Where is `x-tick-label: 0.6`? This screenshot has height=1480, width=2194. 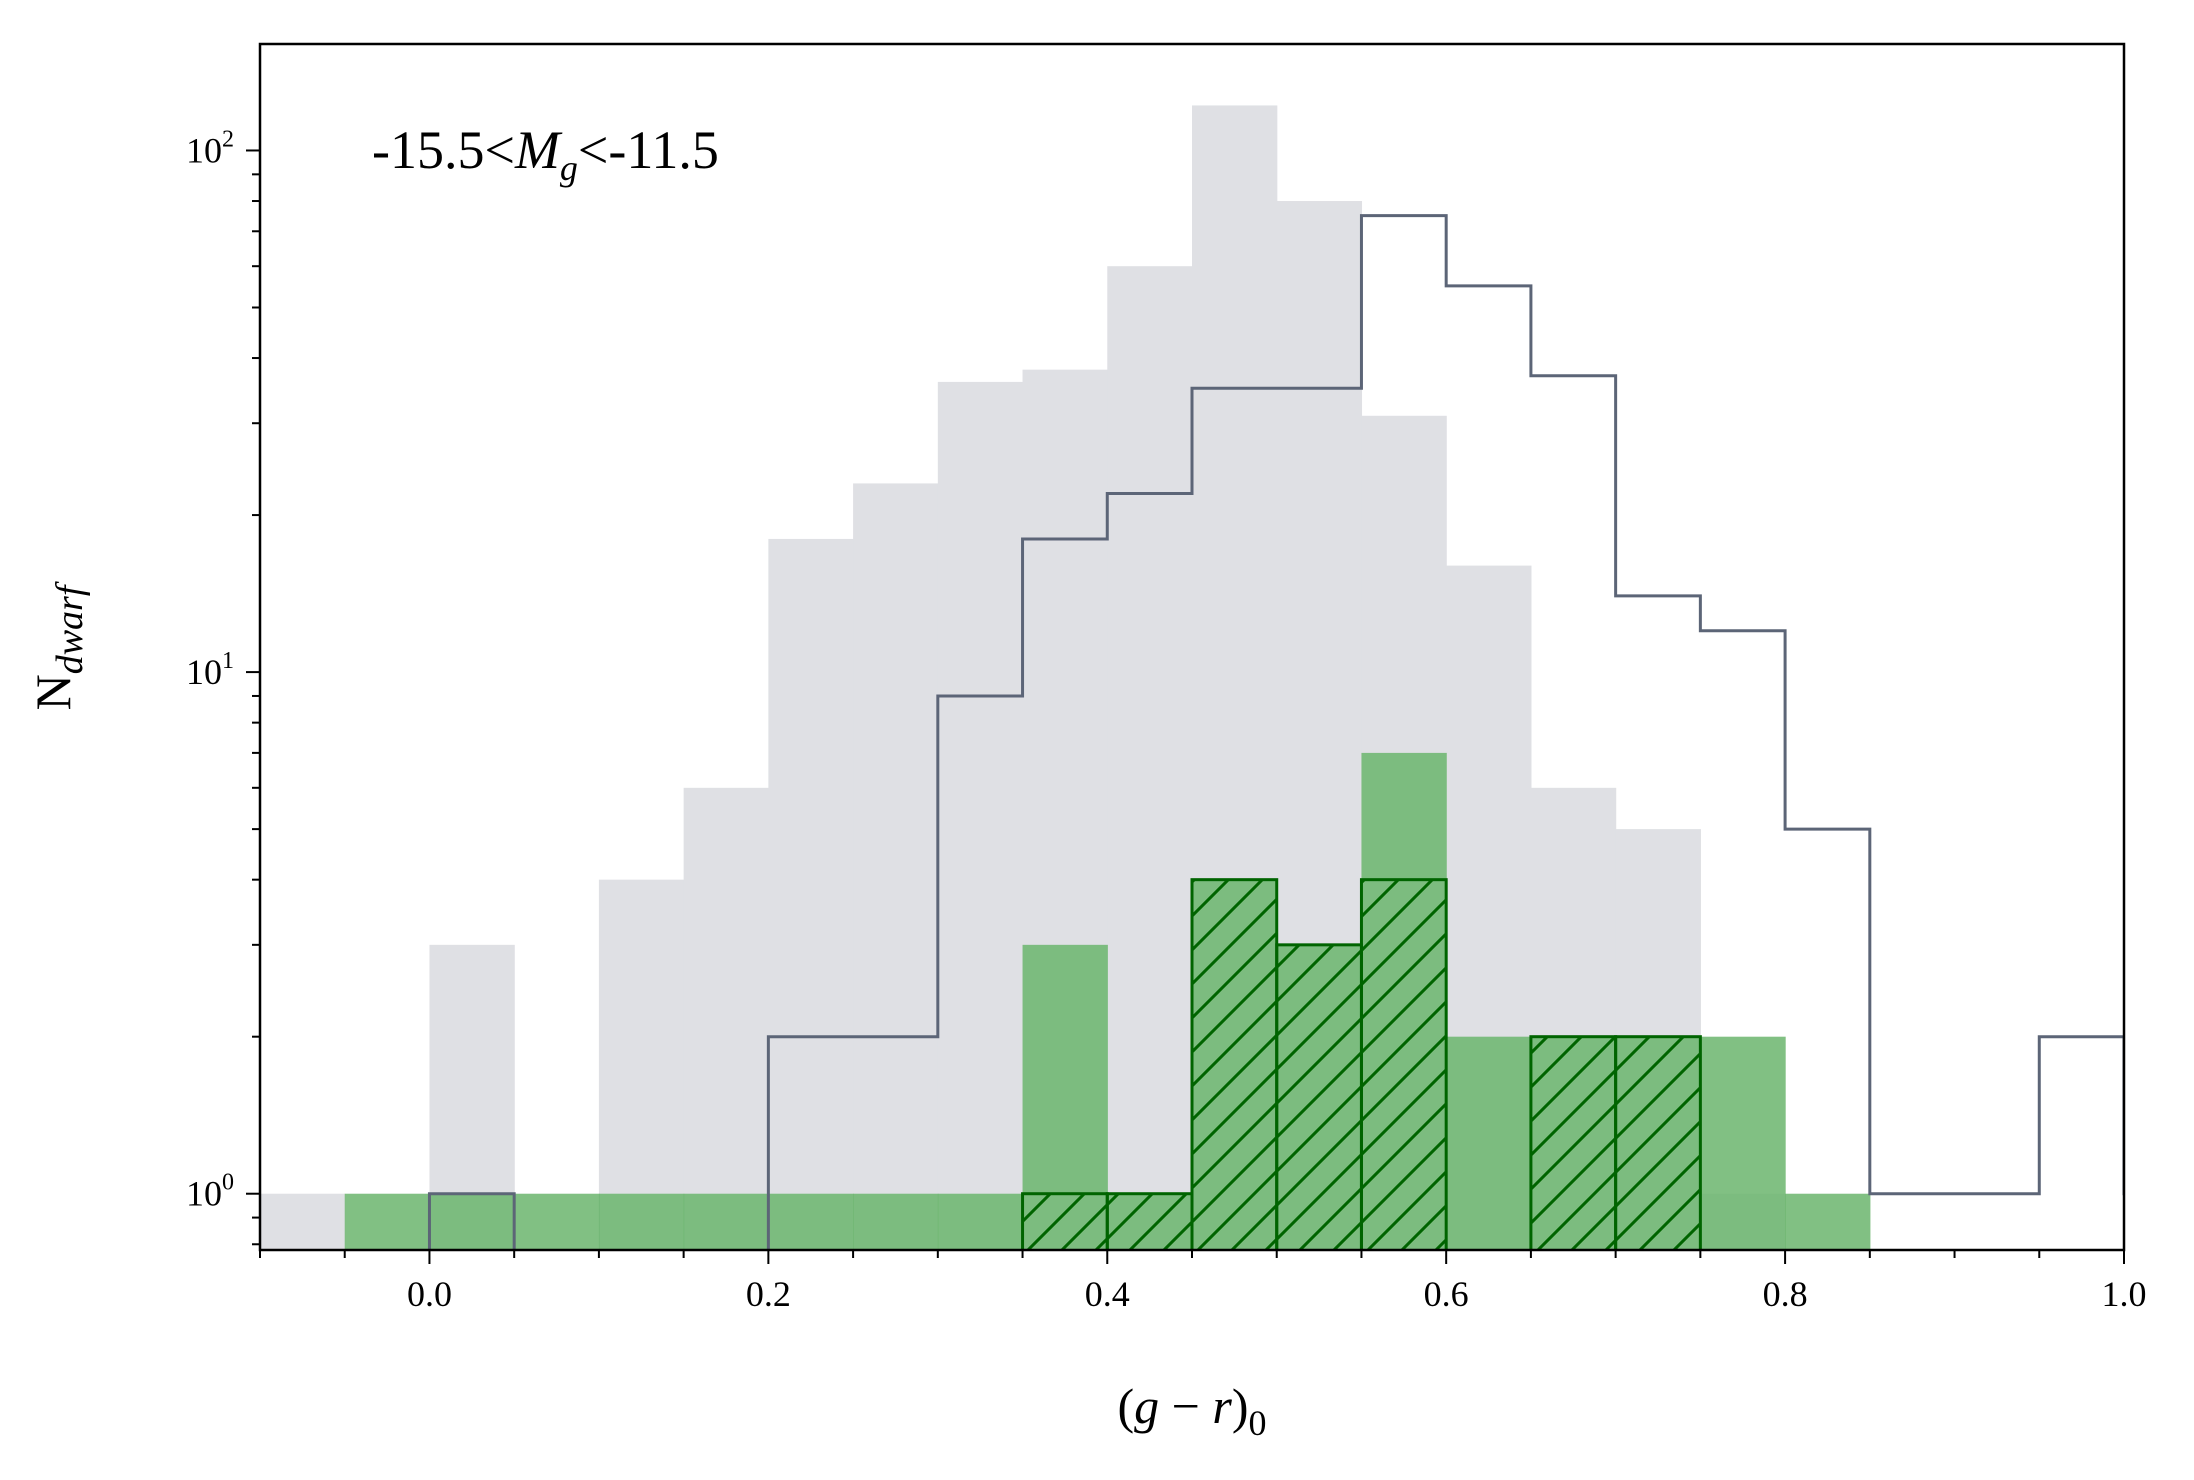
x-tick-label: 0.6 is located at coordinates (1446, 1294).